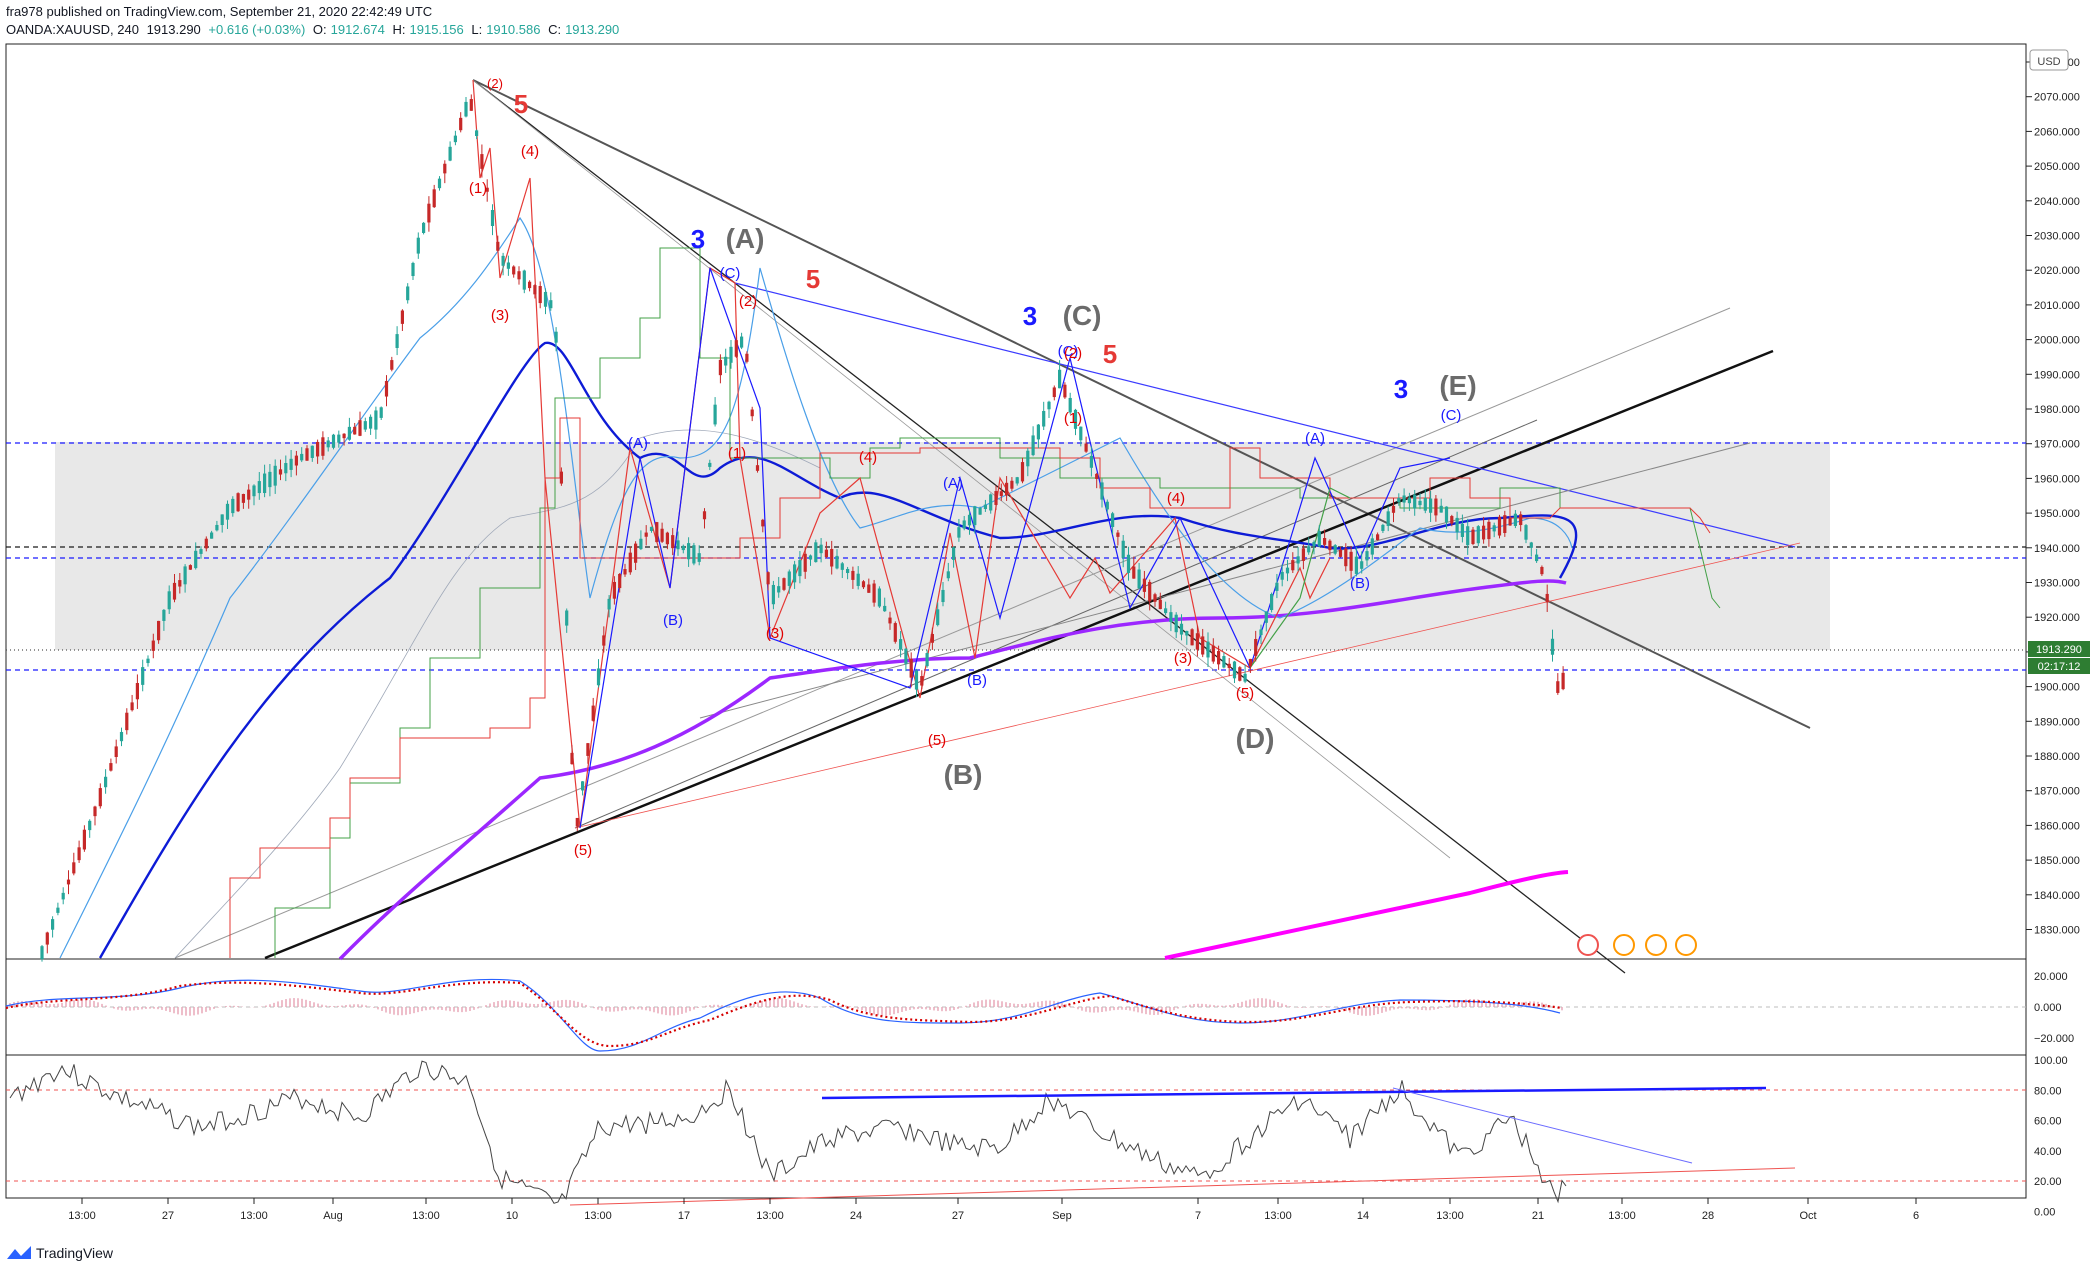 This screenshot has width=2096, height=1275. Describe the element at coordinates (2057, 237) in the screenshot. I see `price-tick-label: 2030.000` at that location.